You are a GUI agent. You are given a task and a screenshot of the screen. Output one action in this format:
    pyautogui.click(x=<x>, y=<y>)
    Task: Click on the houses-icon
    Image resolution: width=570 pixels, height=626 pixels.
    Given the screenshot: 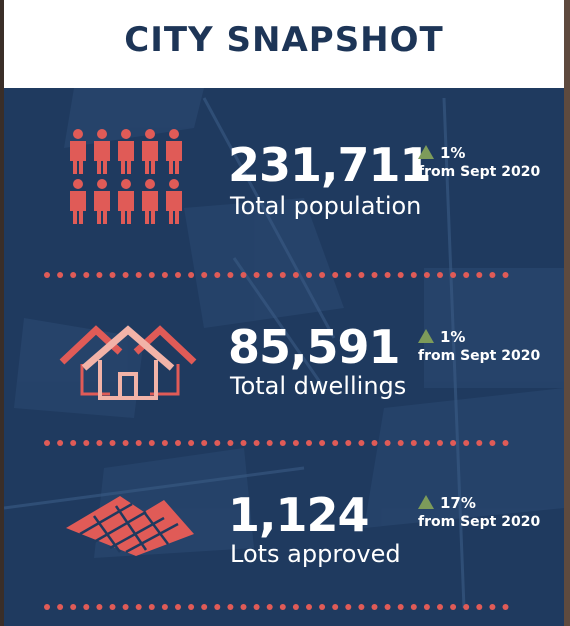 What is the action you would take?
    pyautogui.click(x=128, y=362)
    